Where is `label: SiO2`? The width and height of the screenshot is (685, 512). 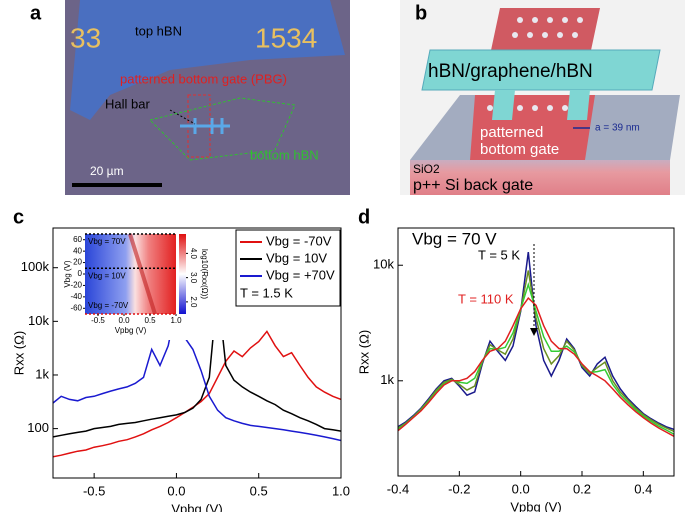 label: SiO2 is located at coordinates (426, 169).